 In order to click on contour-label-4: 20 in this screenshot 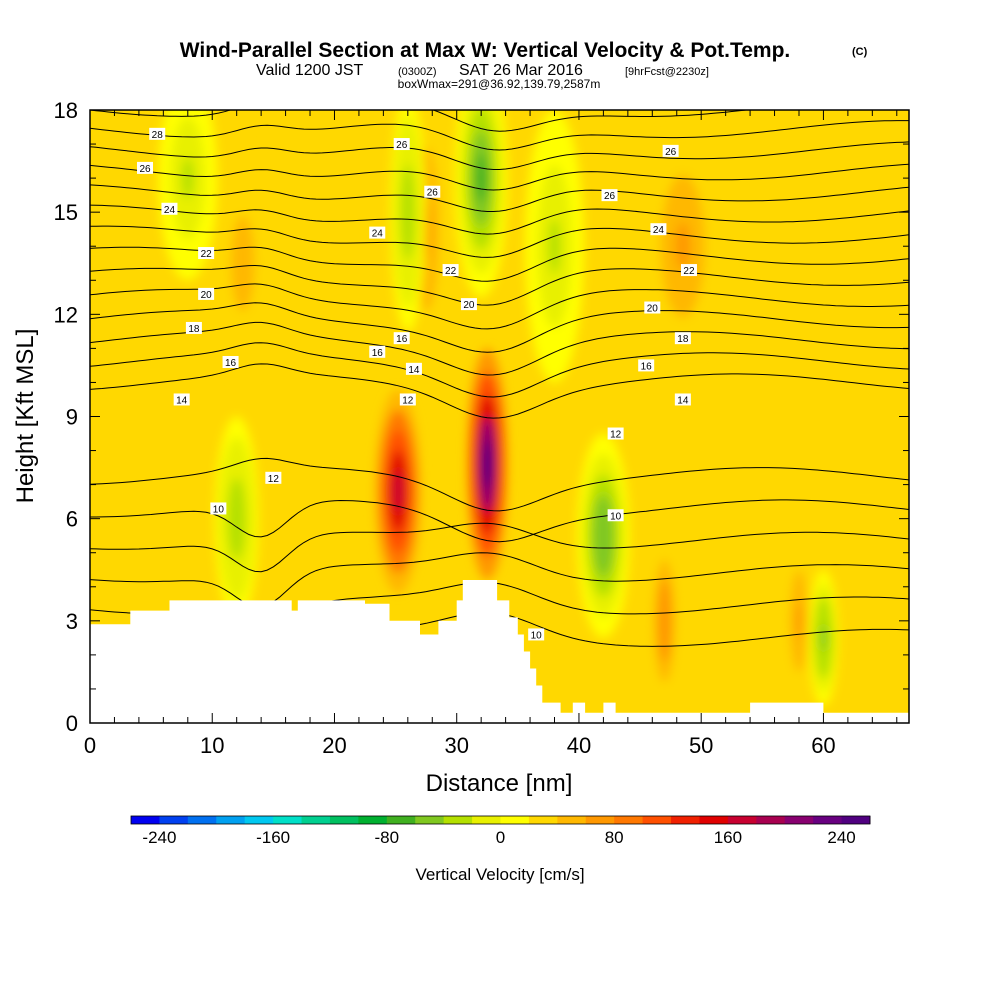, I will do `click(206, 294)`.